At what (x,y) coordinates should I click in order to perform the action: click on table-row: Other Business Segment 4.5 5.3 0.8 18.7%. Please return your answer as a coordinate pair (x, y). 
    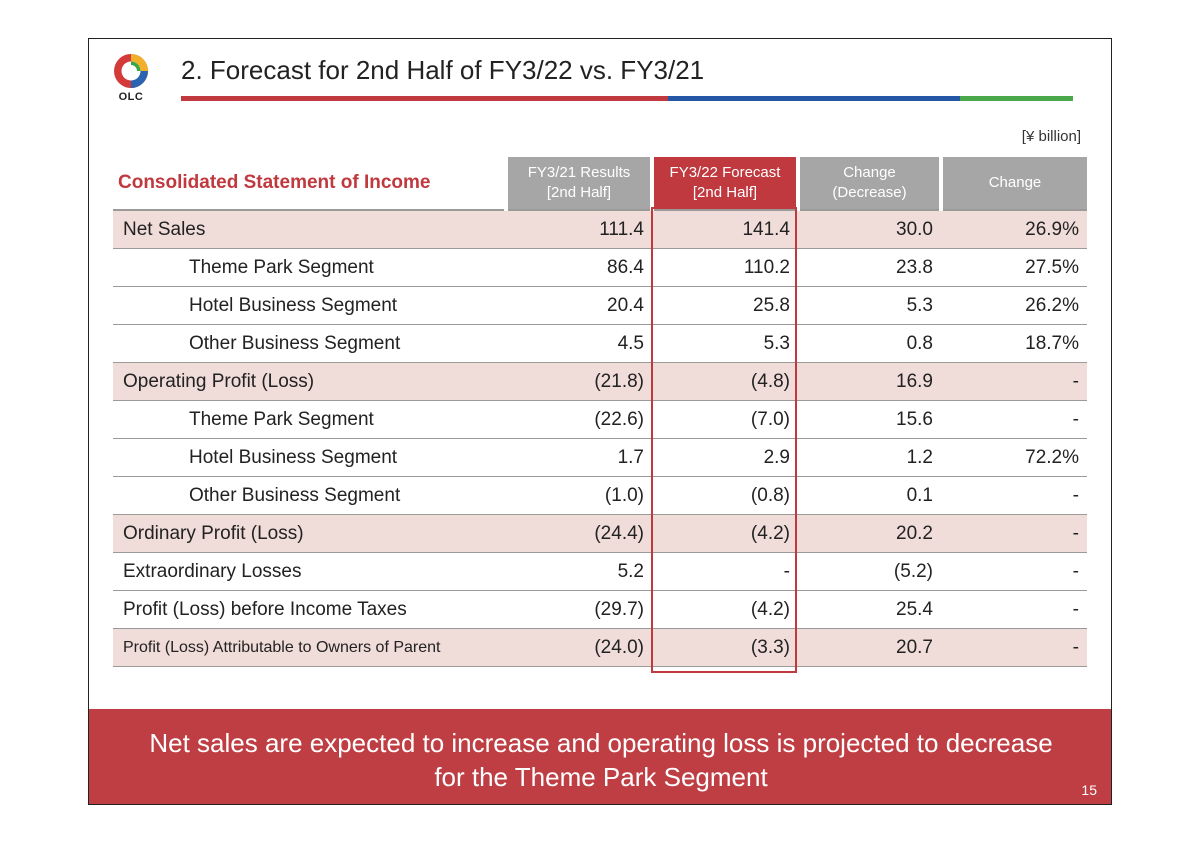
    Looking at the image, I should click on (600, 343).